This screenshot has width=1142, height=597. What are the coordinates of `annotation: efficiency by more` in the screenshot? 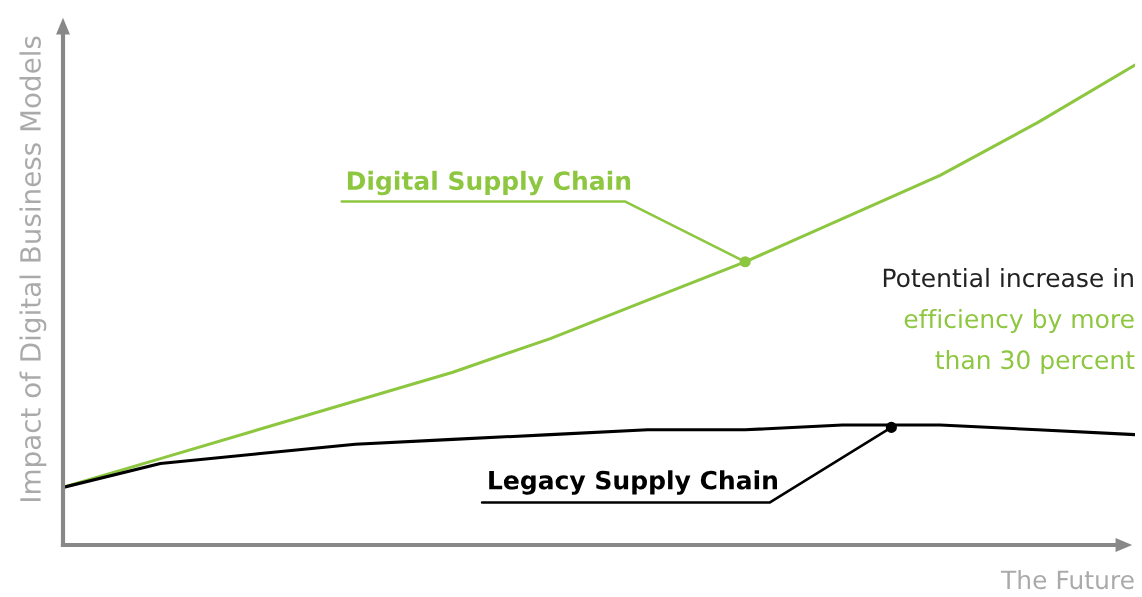 It's located at (1019, 321).